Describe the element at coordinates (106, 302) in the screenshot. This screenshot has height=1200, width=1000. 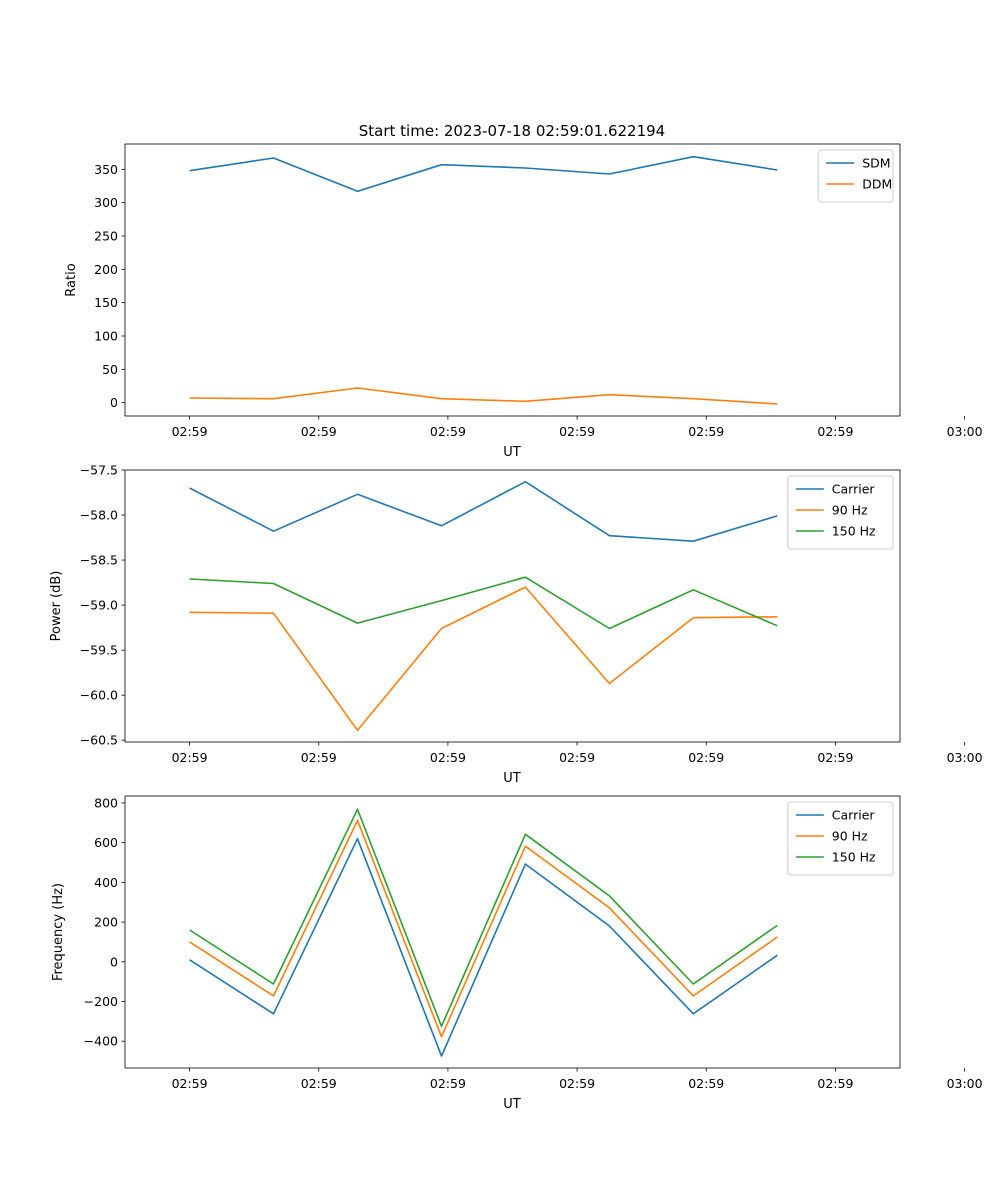
I see `y-tick-label: 150` at that location.